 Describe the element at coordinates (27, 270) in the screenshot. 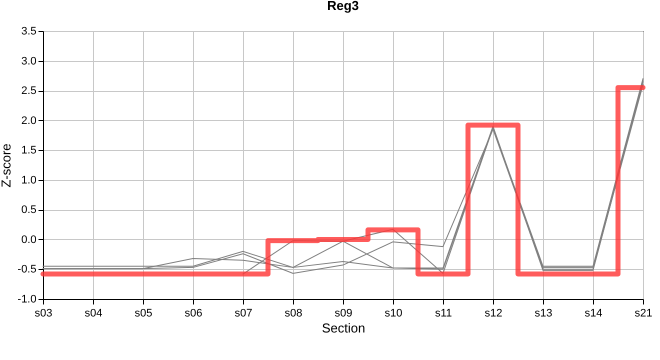

I see `y-tick-label: -0.5` at that location.